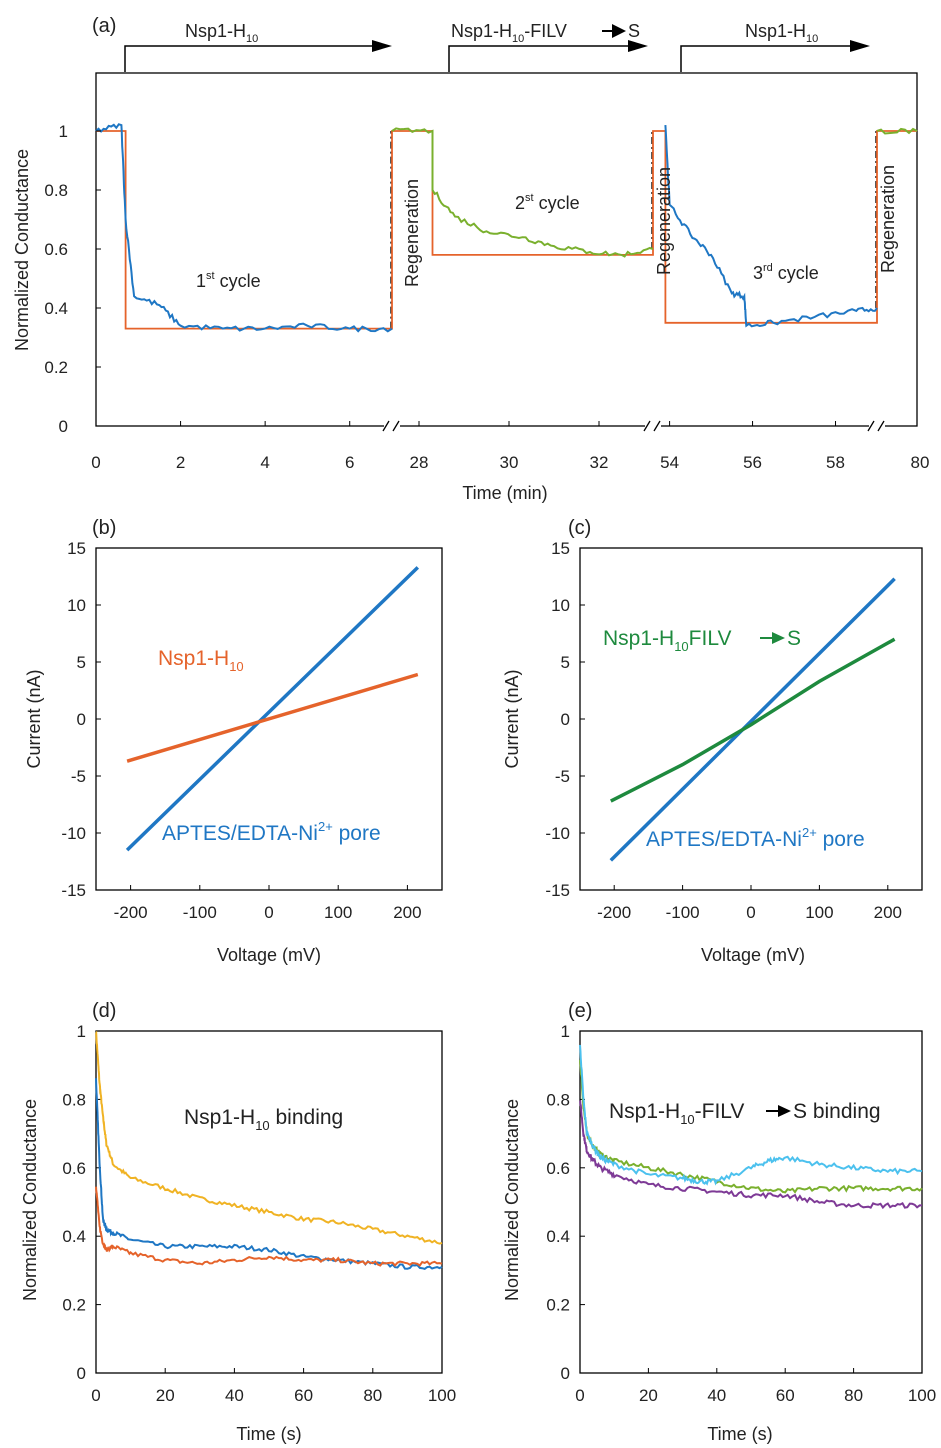 The image size is (941, 1448). I want to click on header-label-2: Nsp1-H10-FILV, so click(509, 33).